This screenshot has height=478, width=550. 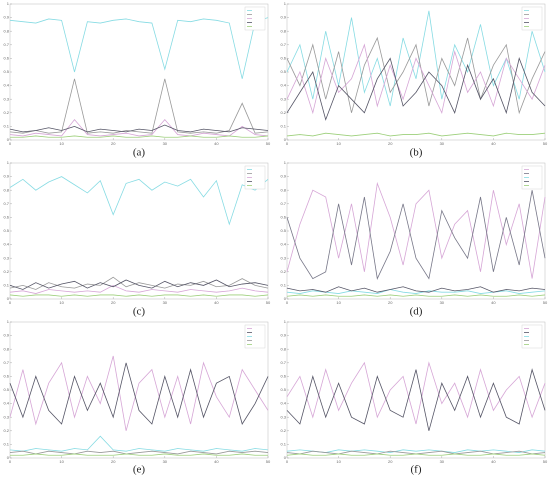 What do you see at coordinates (139, 312) in the screenshot?
I see `panel-caption: (c)` at bounding box center [139, 312].